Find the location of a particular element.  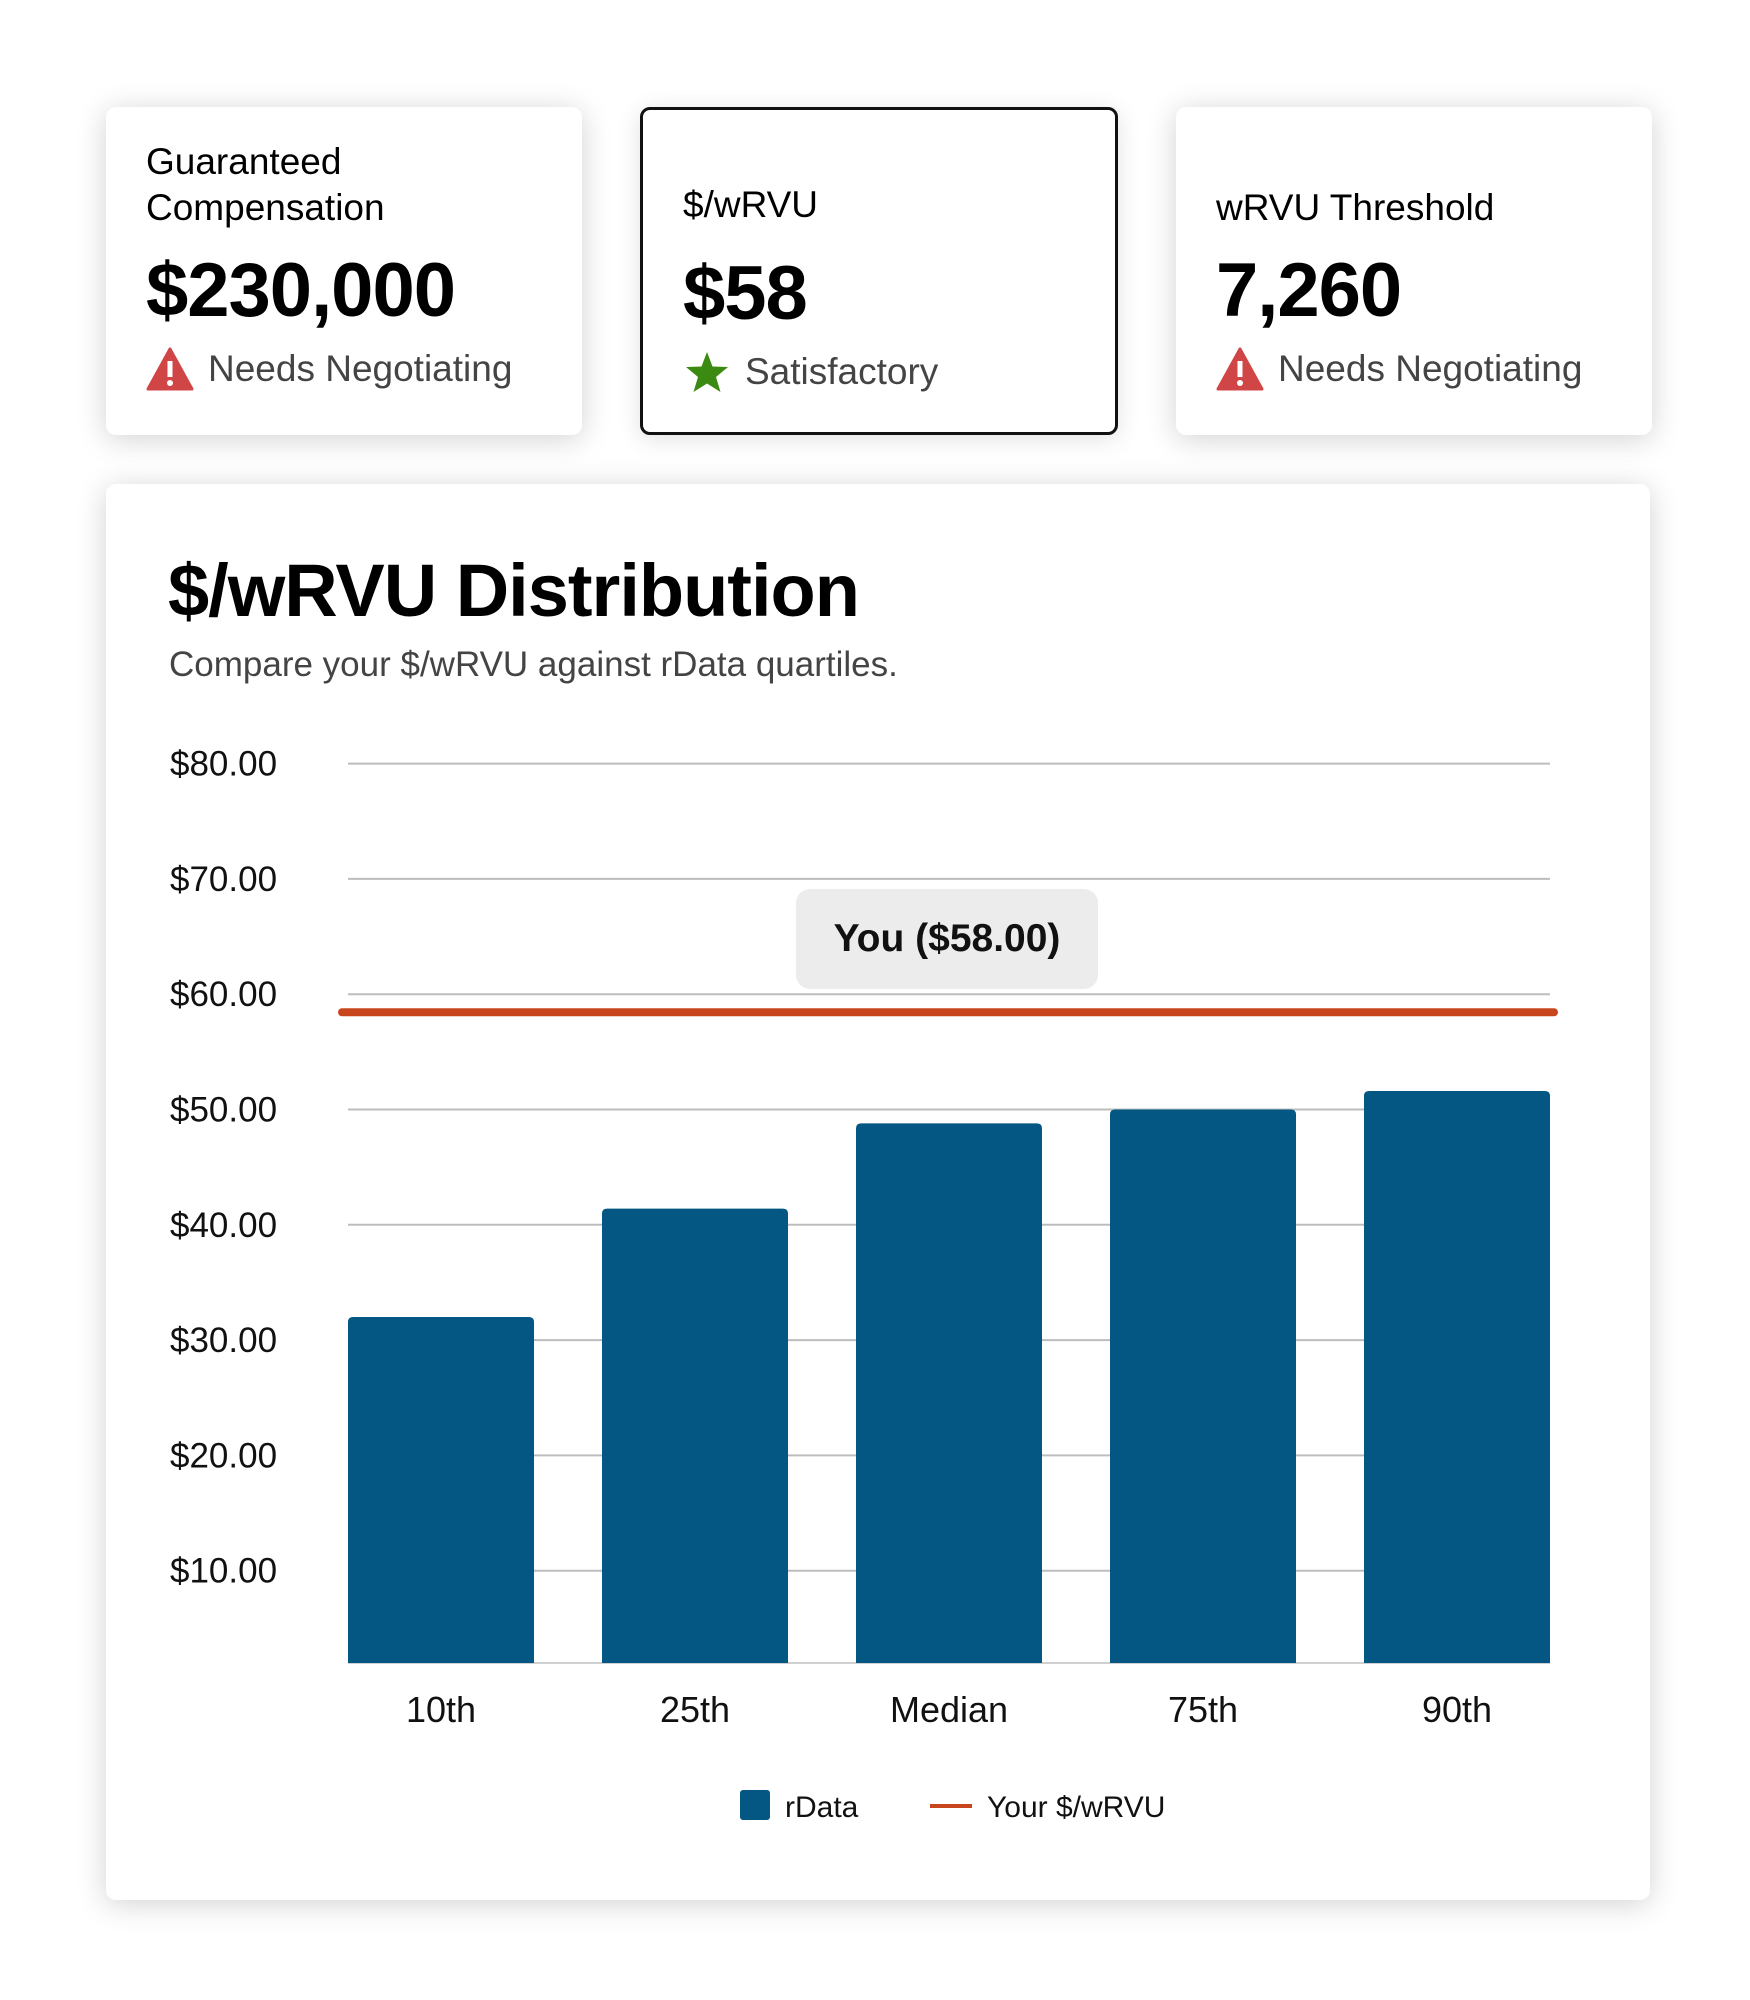

kpi-card-wrvu-threshold: wRVU Threshold 7,260 Needs Negotiating is located at coordinates (1414, 271).